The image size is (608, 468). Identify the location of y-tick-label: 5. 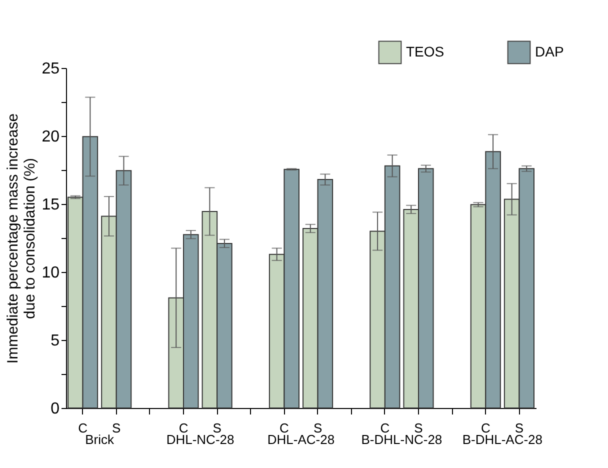
(55, 341).